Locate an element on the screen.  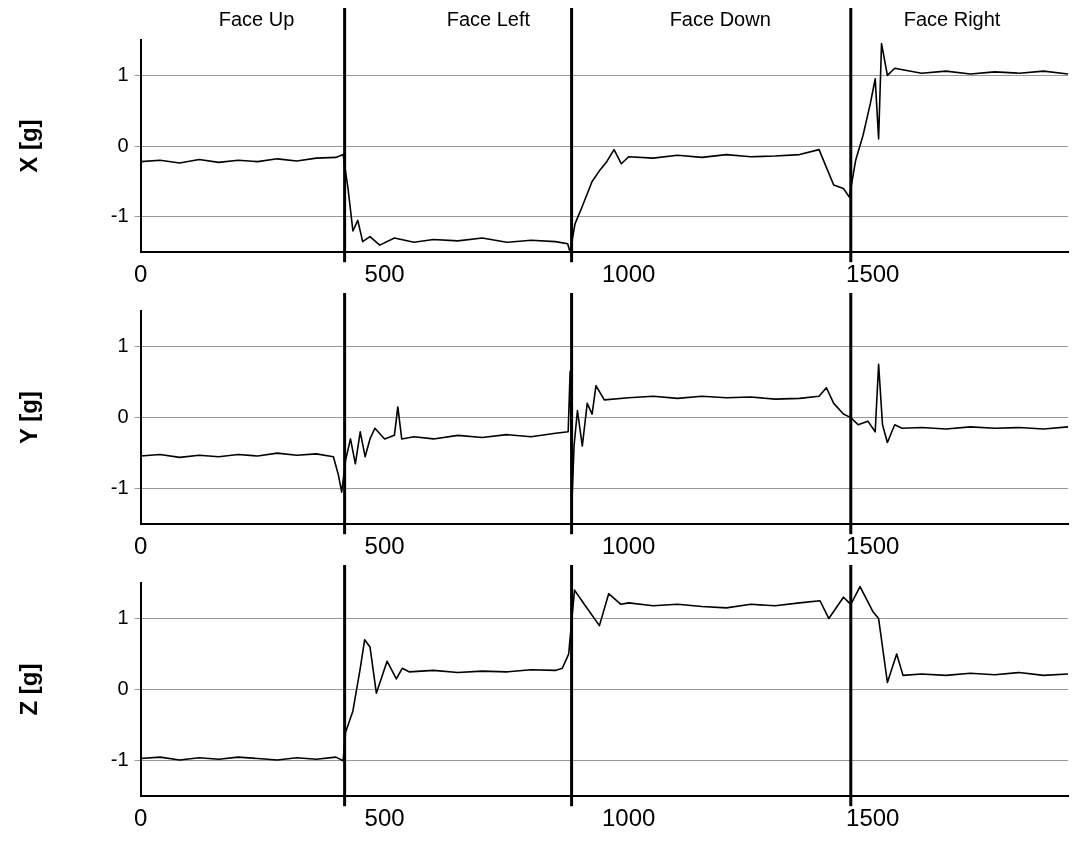
text: Face Up is located at coordinates (256, 18).